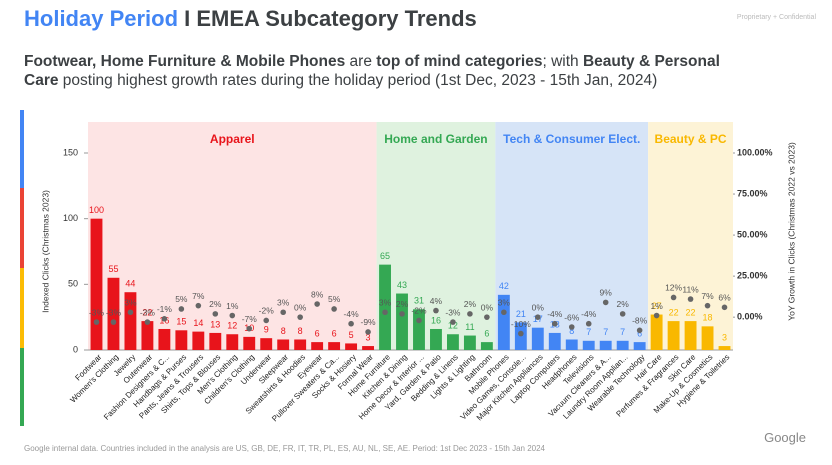 This screenshot has width=832, height=465. What do you see at coordinates (562, 61) in the screenshot?
I see `subtitle-part: ; with` at bounding box center [562, 61].